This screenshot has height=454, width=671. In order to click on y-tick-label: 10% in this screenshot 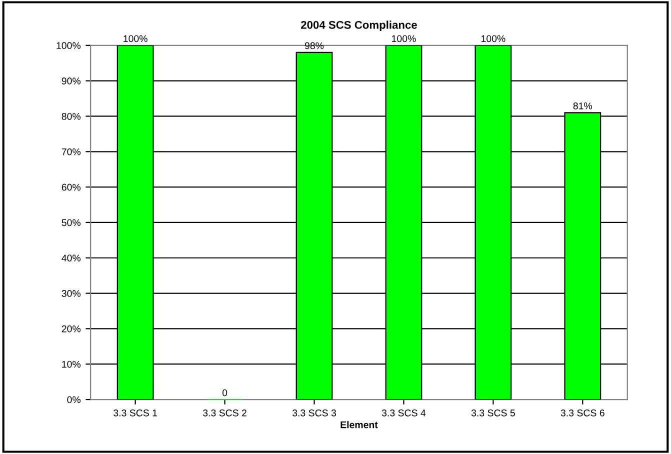, I will do `click(71, 364)`.